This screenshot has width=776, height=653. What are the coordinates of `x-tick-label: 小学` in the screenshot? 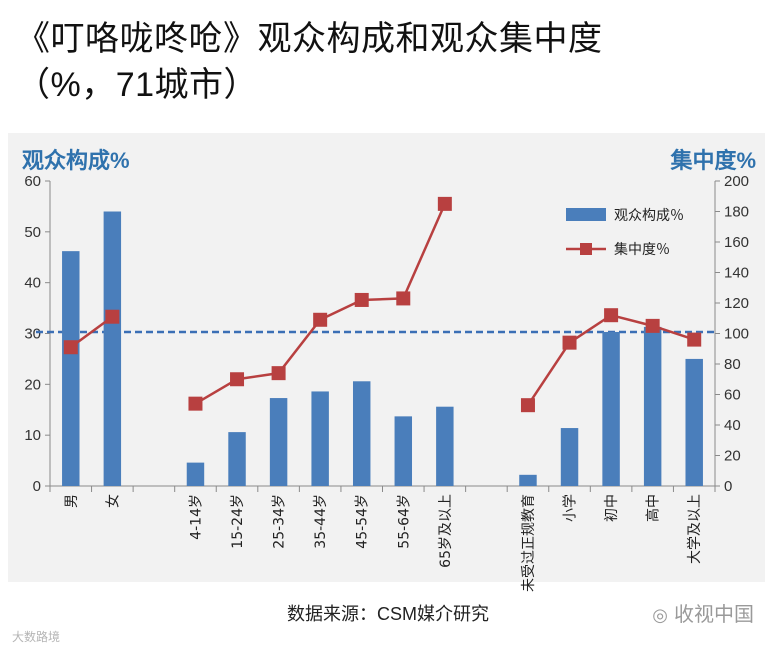 It's located at (571, 508).